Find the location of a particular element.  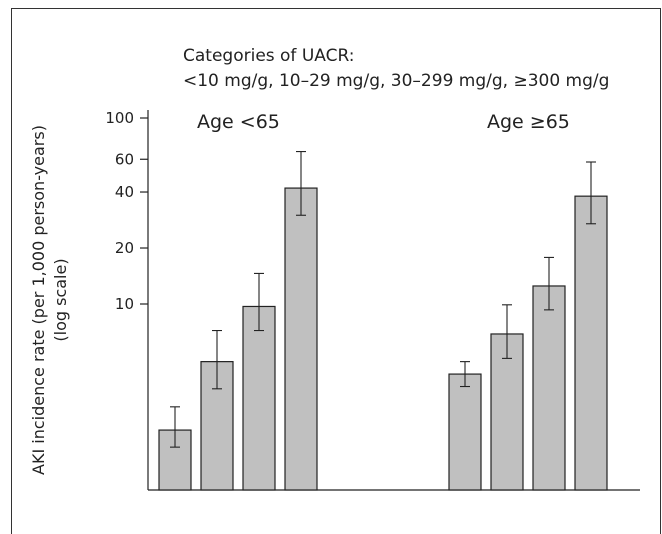

y-tick-label: 40 is located at coordinates (124, 192).